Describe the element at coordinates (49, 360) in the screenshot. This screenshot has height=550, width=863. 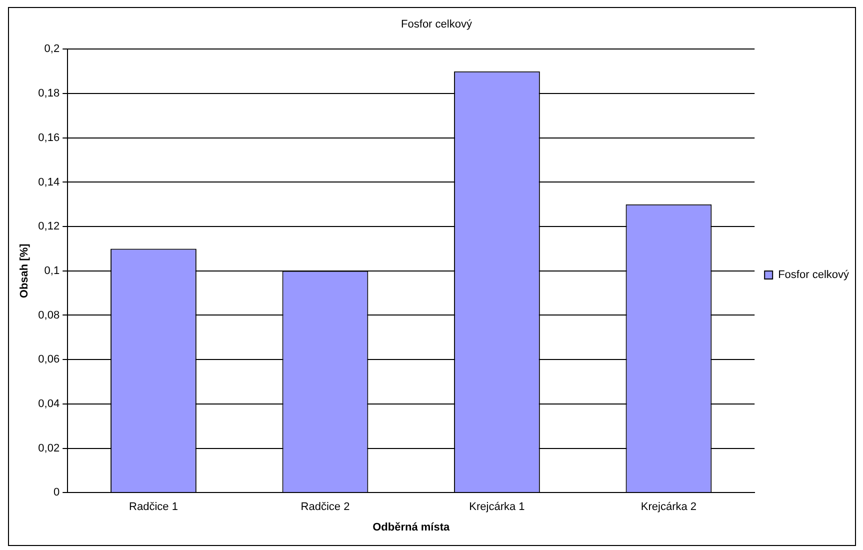
I see `y-tick-label: 0,06` at that location.